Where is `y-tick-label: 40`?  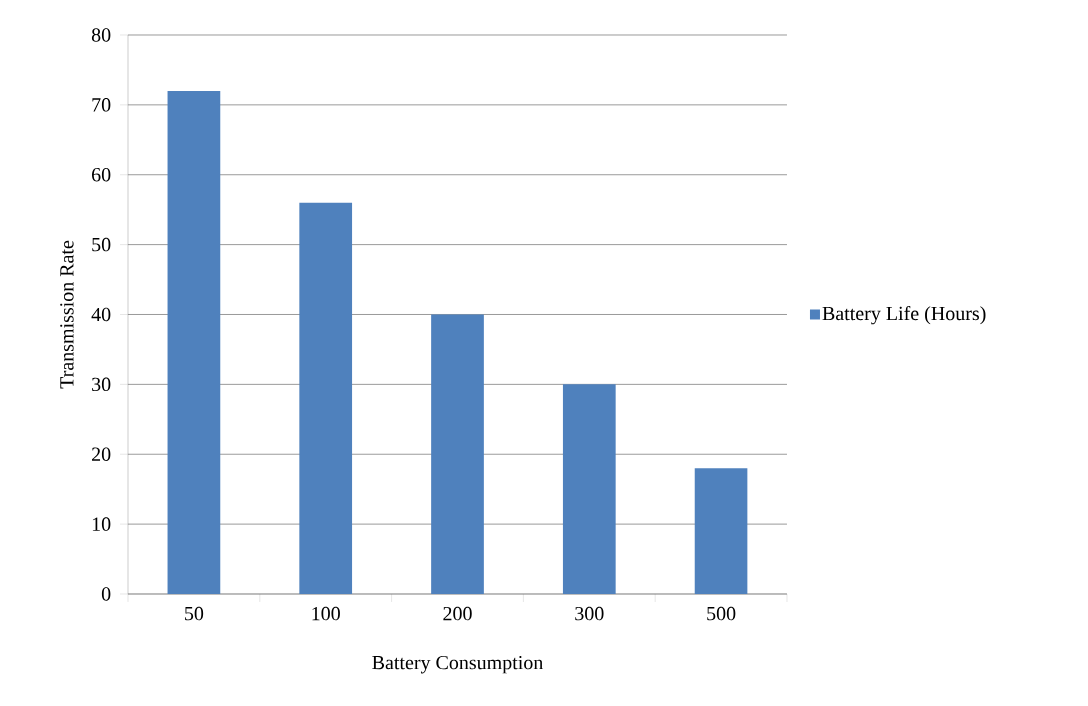 y-tick-label: 40 is located at coordinates (101, 314).